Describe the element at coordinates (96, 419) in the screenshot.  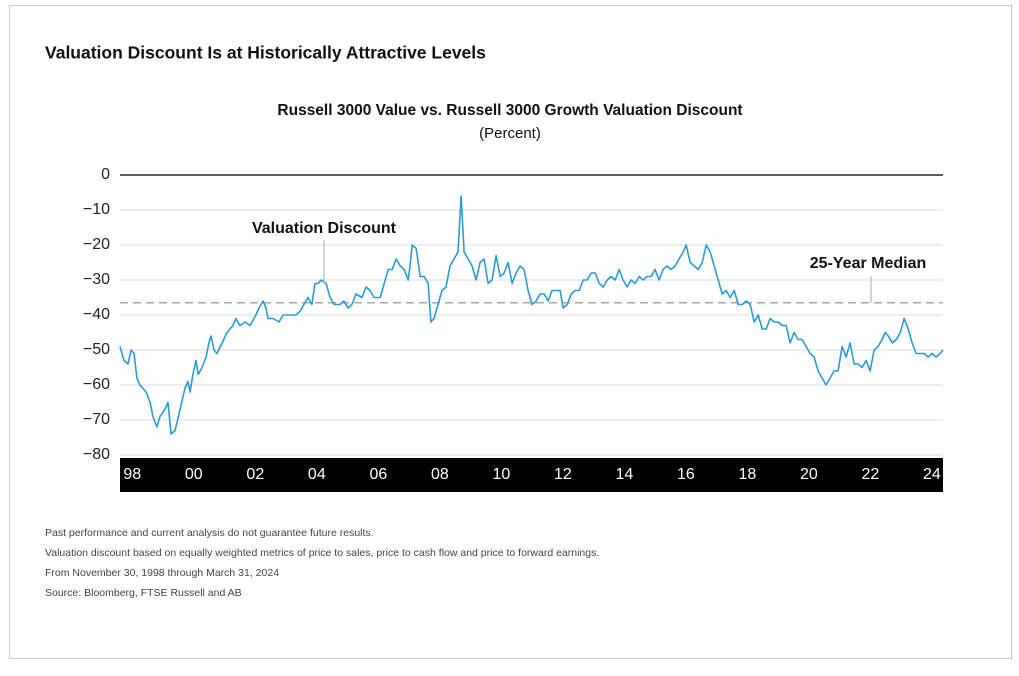
I see `y-tick-label: −70` at that location.